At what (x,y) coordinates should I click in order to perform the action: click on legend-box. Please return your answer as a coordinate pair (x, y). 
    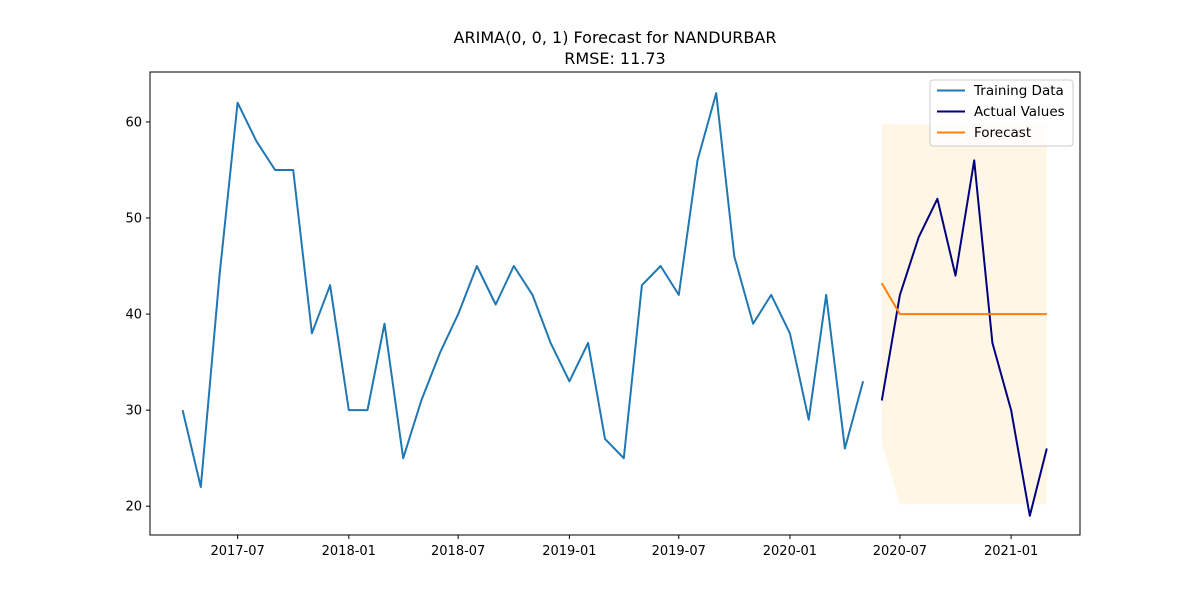
    Looking at the image, I should click on (1001, 113).